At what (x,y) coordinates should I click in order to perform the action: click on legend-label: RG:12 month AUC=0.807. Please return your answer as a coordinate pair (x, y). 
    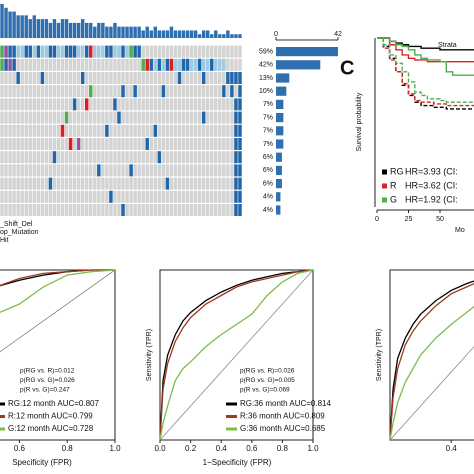
    Looking at the image, I should click on (53, 403).